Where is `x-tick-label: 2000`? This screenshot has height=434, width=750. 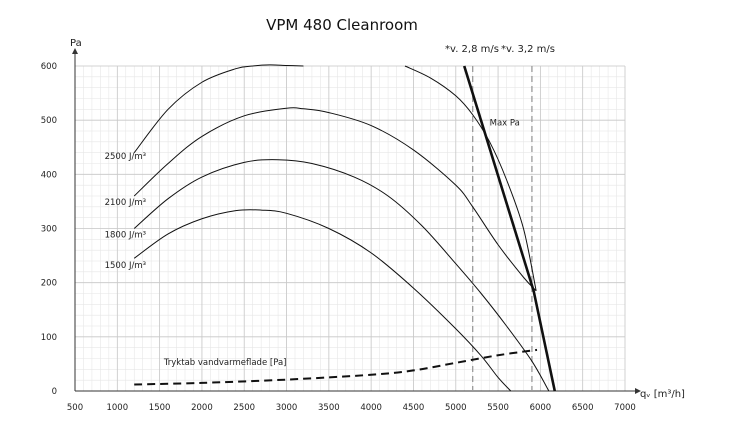 x-tick-label: 2000 is located at coordinates (202, 408).